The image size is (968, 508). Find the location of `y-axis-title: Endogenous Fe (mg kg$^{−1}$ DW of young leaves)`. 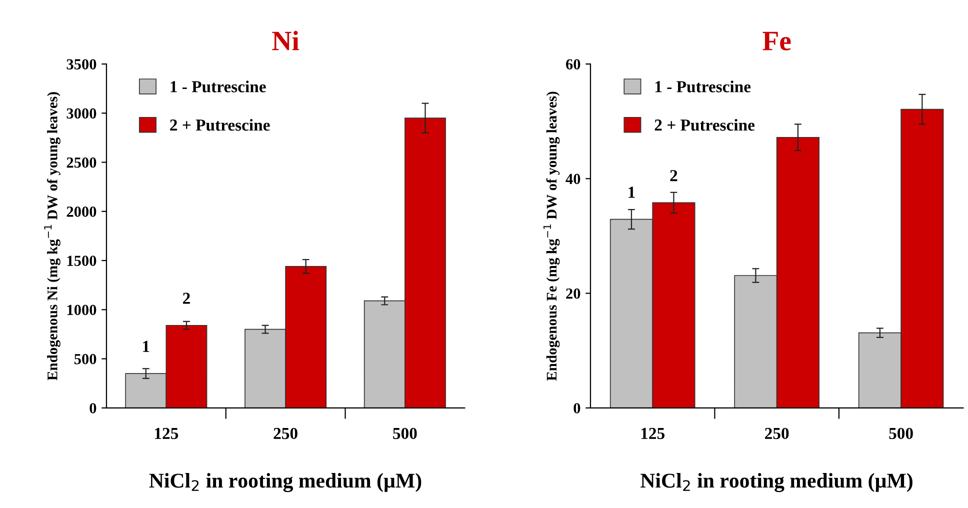

y-axis-title: Endogenous Fe (mg kg$^{−1}$ DW of young leaves) is located at coordinates (551, 236).